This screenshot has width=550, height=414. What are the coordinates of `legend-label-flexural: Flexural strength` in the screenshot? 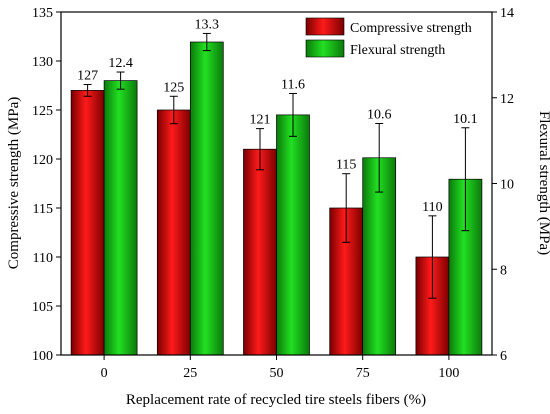 It's located at (397, 50).